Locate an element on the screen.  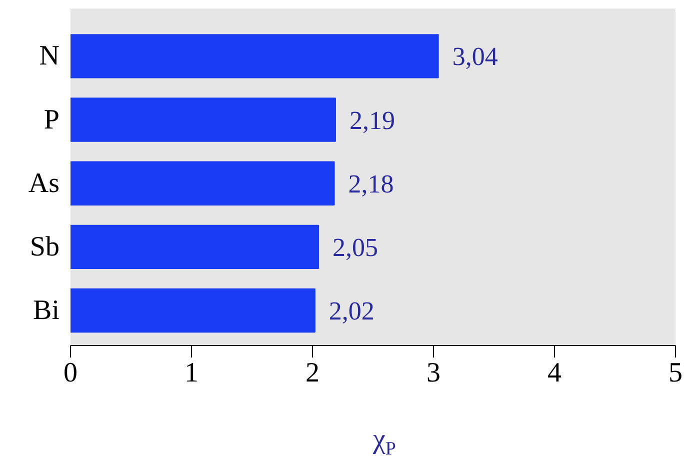
x-tick-label: 1 is located at coordinates (191, 373).